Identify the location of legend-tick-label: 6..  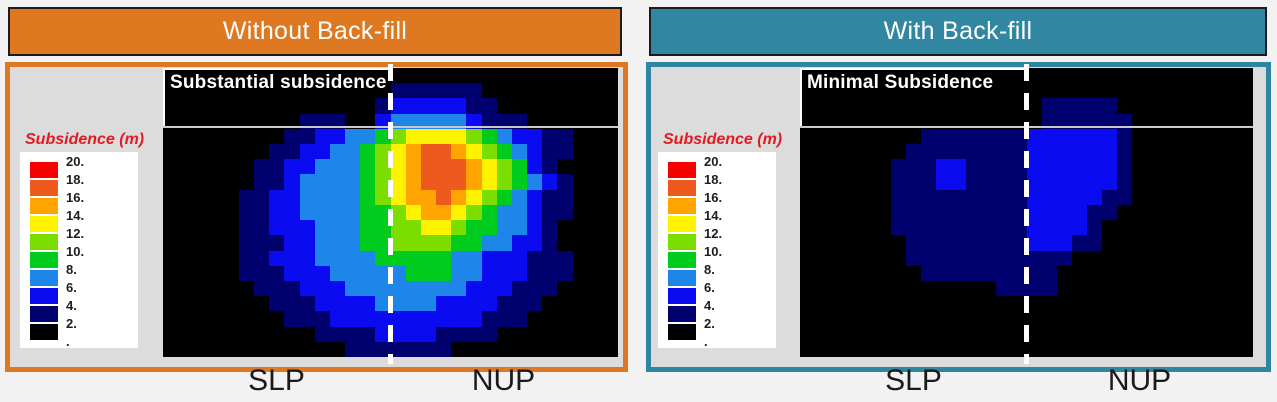
(71, 287).